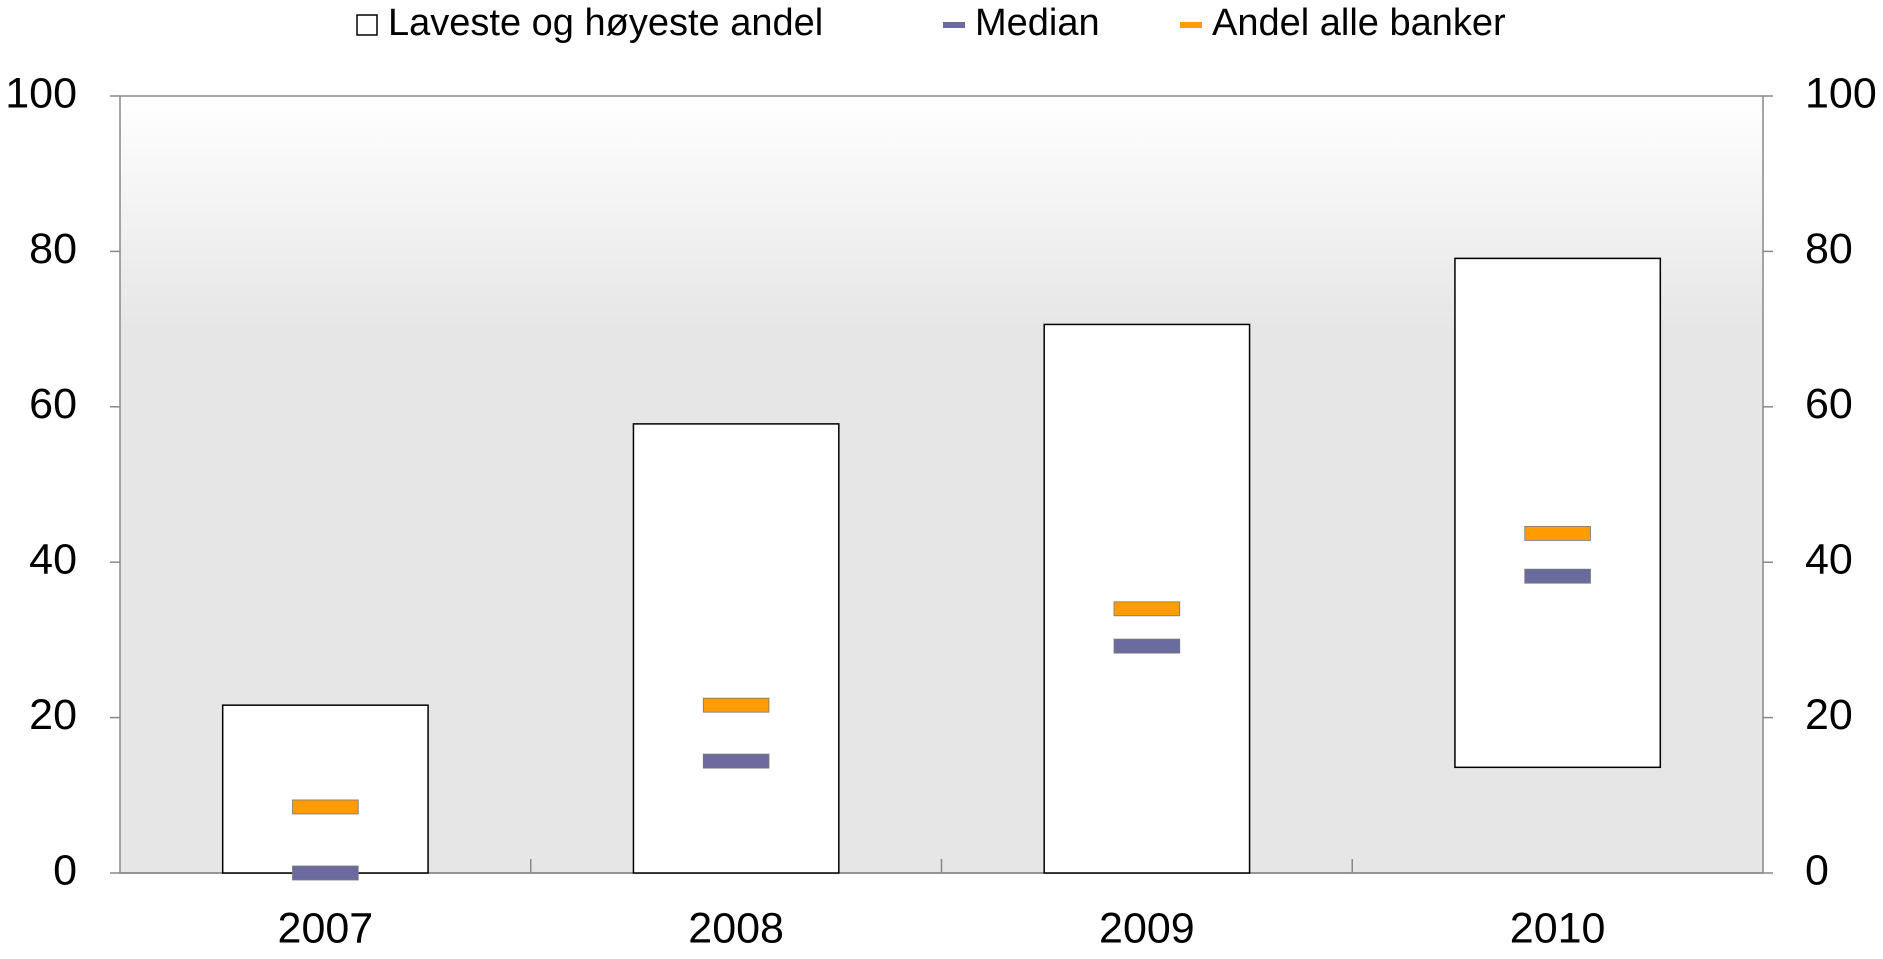 The width and height of the screenshot is (1883, 959). I want to click on y-tick-label: 40, so click(53, 560).